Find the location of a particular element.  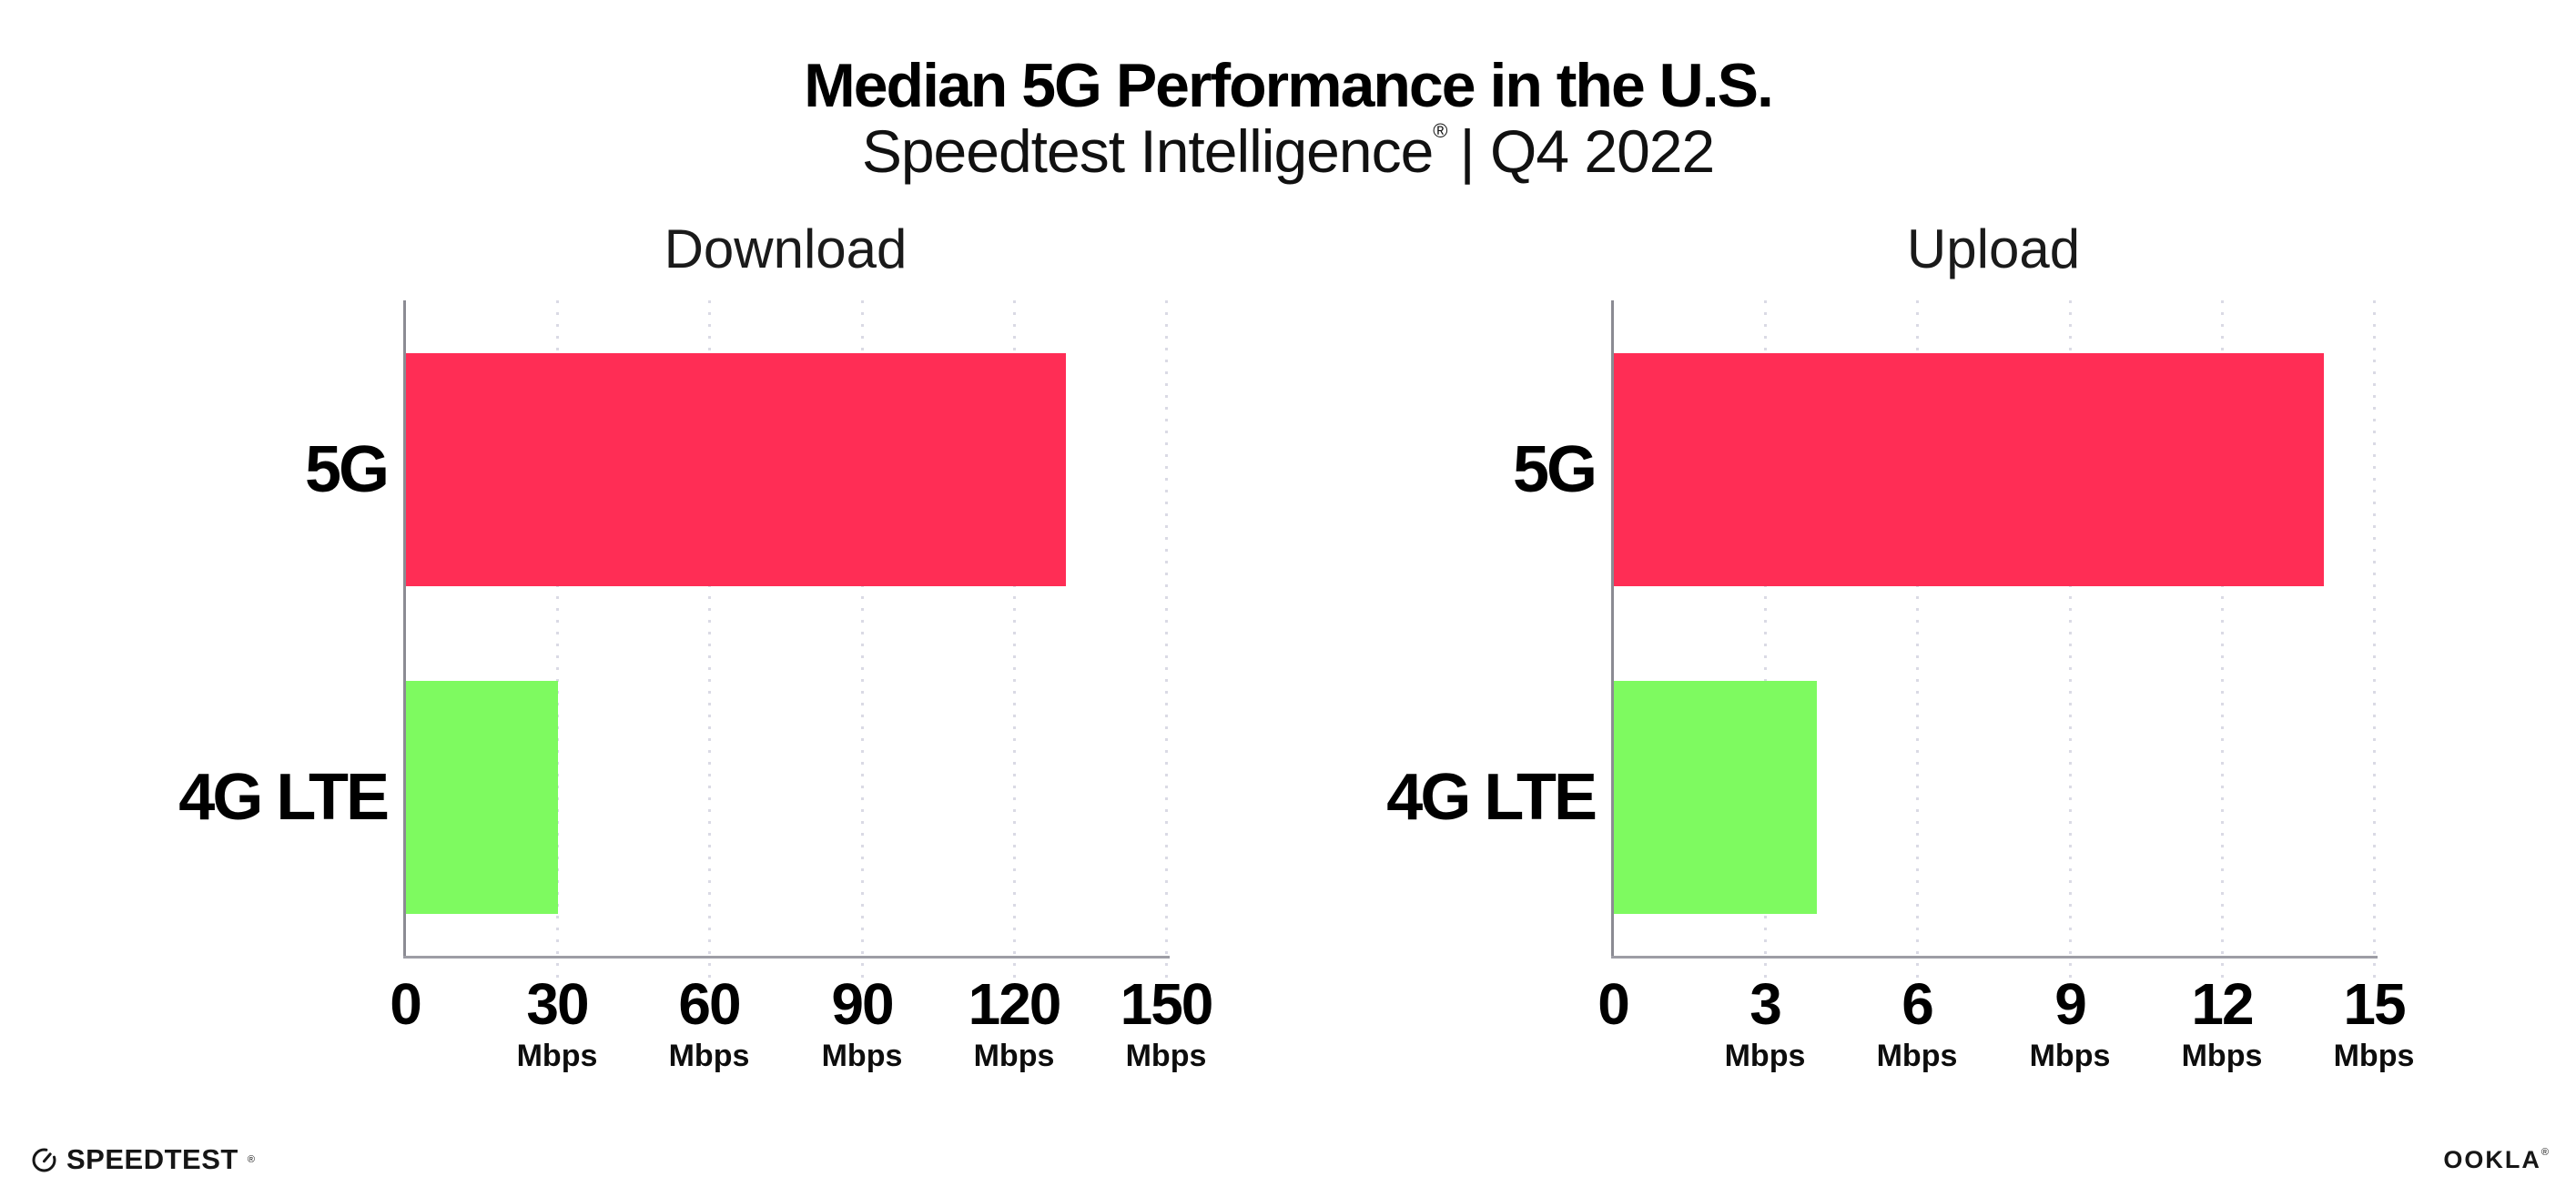

chart-title-download: Download is located at coordinates (786, 249).